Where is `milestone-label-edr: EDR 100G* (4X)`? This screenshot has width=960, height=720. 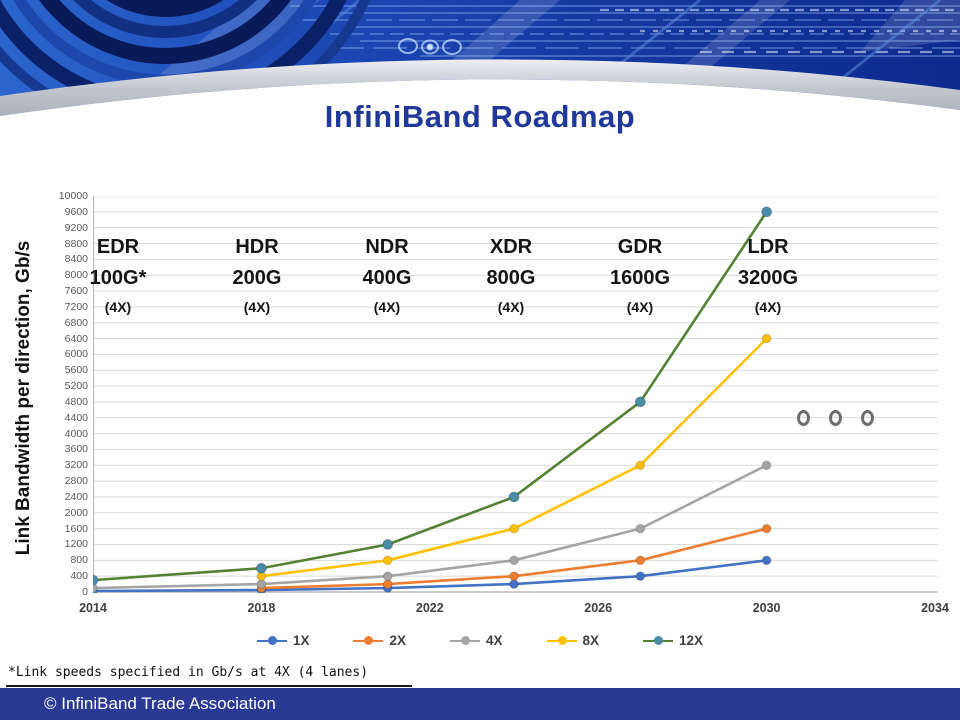 milestone-label-edr: EDR 100G* (4X) is located at coordinates (118, 276).